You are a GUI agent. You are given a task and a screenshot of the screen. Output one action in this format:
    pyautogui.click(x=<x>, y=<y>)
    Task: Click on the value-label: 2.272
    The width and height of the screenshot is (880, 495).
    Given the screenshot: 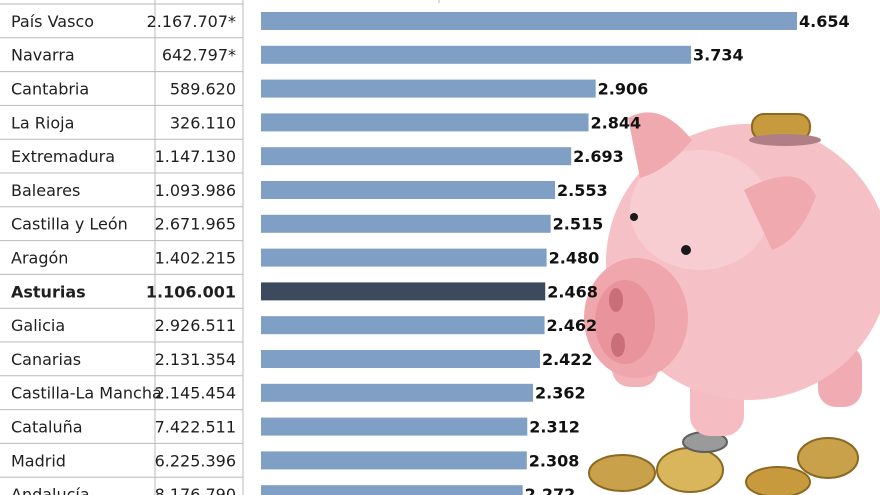 What is the action you would take?
    pyautogui.click(x=550, y=490)
    